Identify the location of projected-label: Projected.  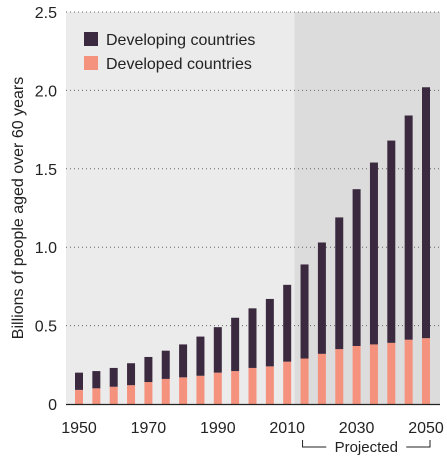
(366, 447).